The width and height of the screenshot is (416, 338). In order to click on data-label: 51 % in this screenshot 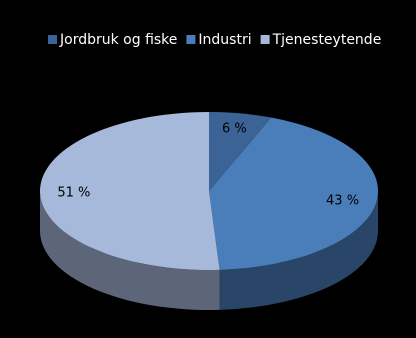, I will do `click(73, 192)`.